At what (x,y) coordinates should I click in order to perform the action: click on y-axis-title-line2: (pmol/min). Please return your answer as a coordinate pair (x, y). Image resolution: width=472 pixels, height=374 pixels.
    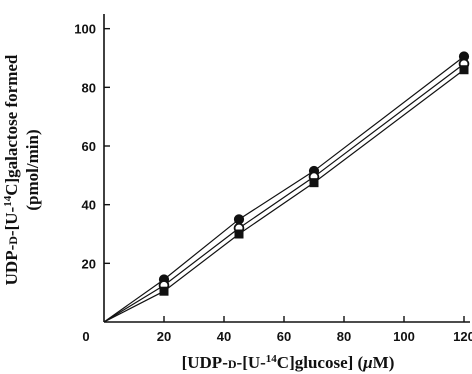
    Looking at the image, I should click on (32, 169).